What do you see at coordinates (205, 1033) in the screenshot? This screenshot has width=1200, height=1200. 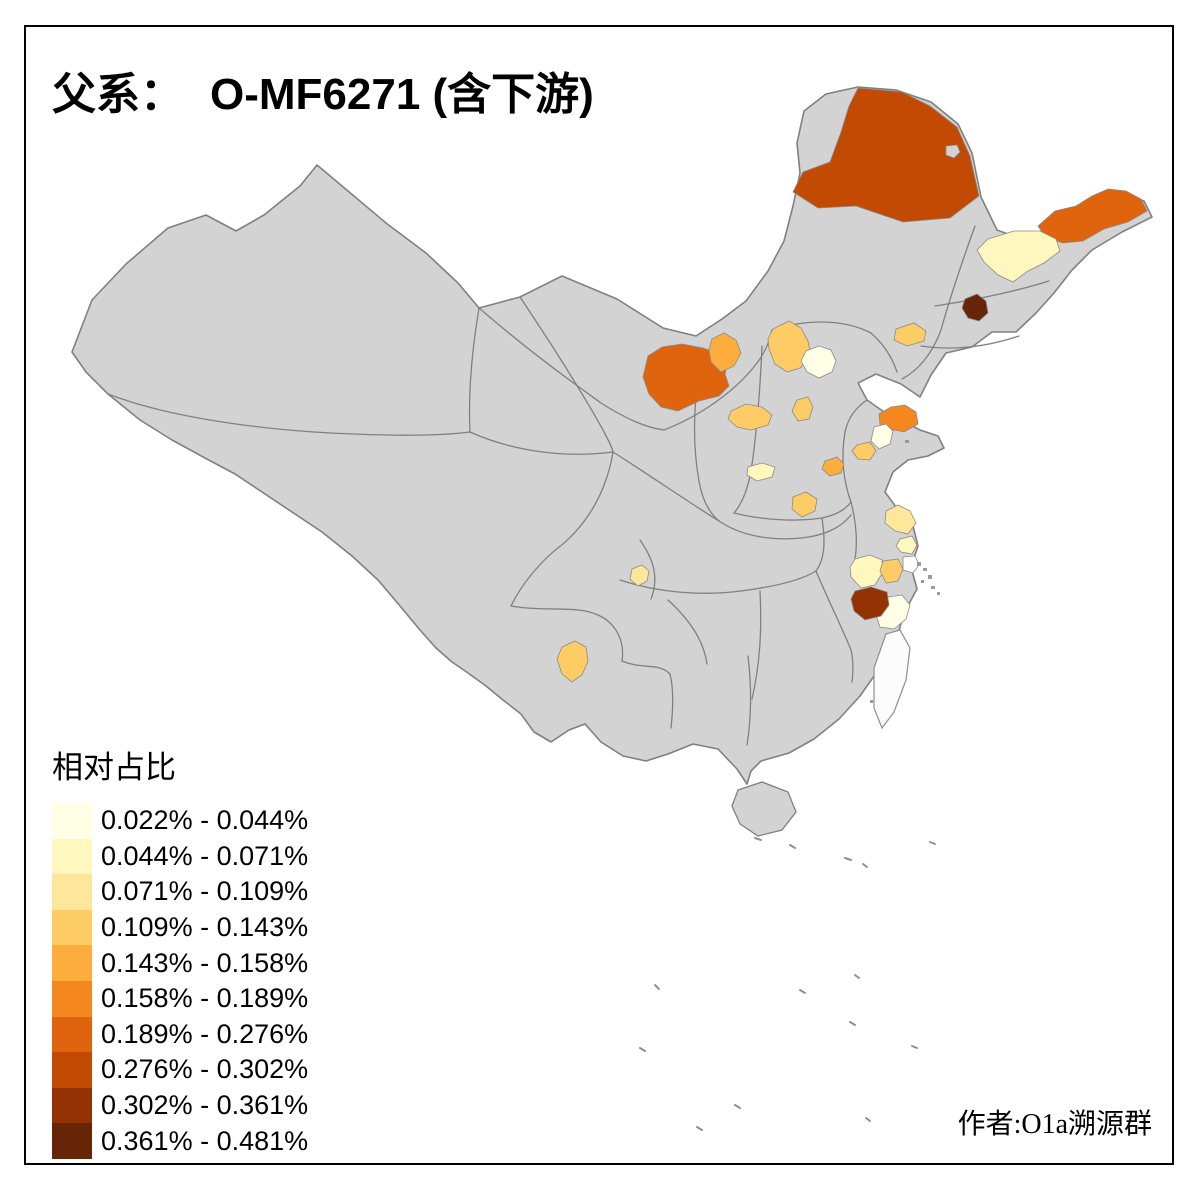 I see `legend-label: 0.189% - 0.276%` at bounding box center [205, 1033].